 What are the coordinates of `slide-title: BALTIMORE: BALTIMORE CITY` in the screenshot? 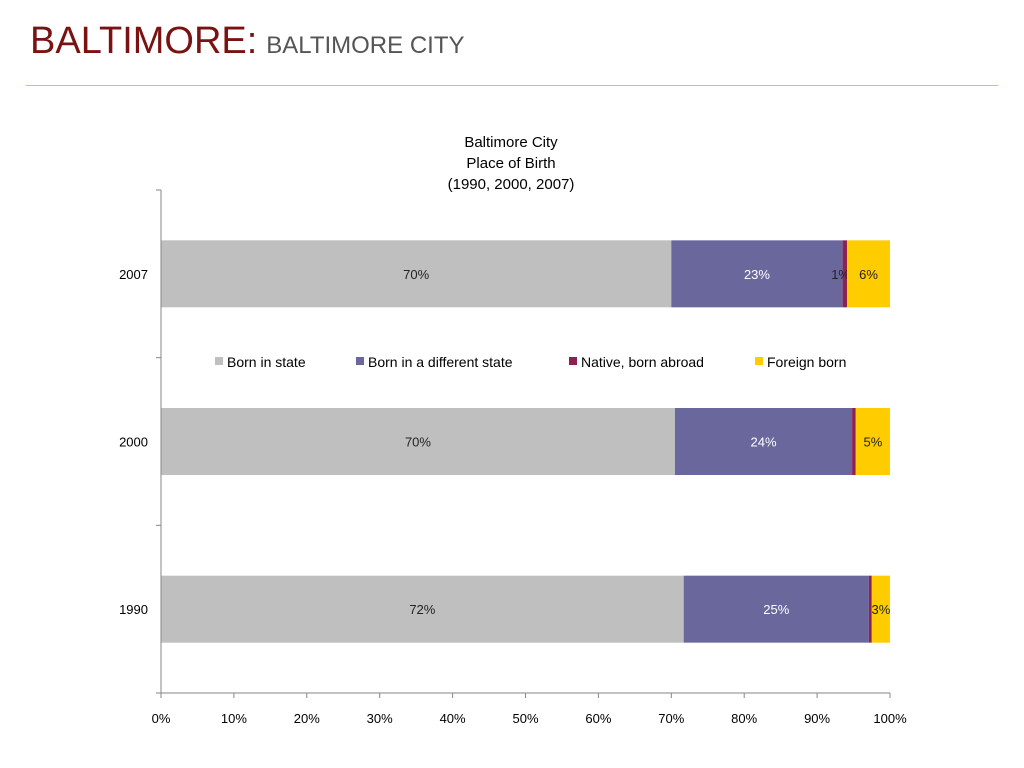 It's located at (247, 41).